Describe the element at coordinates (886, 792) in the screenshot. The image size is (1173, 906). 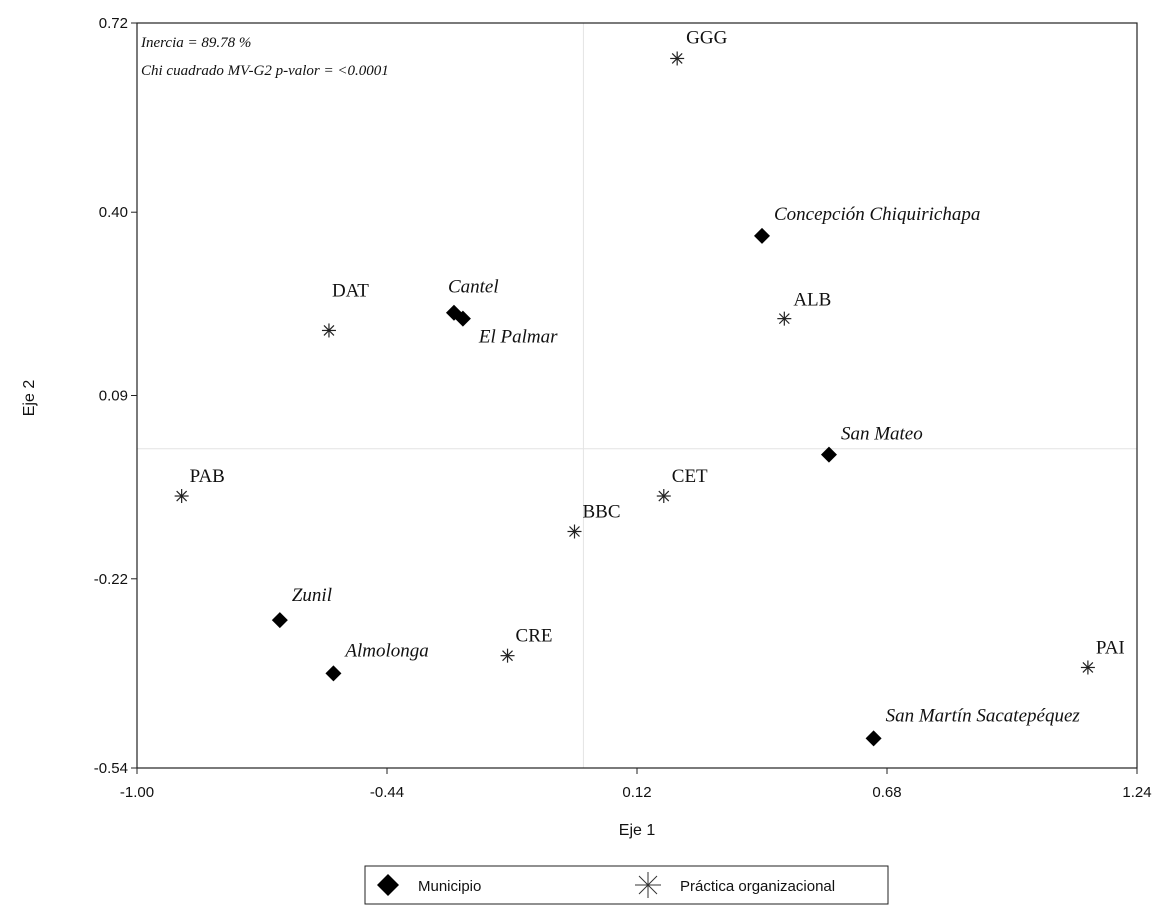
I see `x-tick-label: 0.68` at that location.